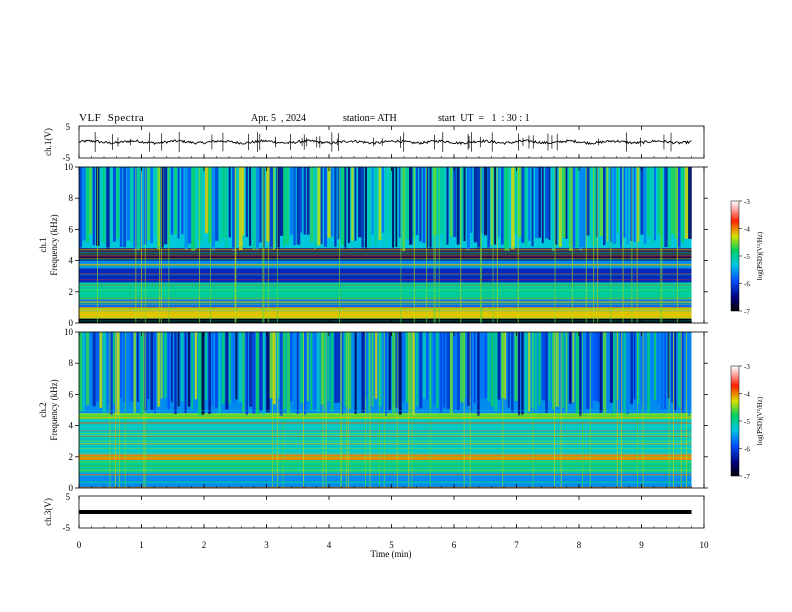 The height and width of the screenshot is (612, 792). I want to click on ch2-freq-ylabel-line1: ch.2, so click(43, 409).